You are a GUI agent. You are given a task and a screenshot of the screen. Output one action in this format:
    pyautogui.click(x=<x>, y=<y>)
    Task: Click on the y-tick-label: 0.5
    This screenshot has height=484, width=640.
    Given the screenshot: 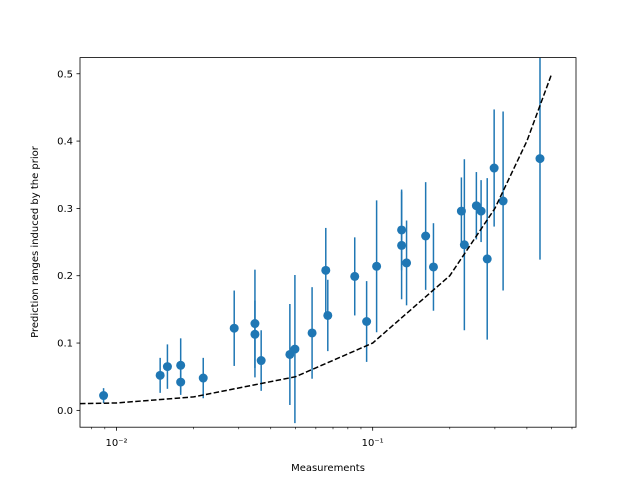 What is the action you would take?
    pyautogui.click(x=65, y=74)
    